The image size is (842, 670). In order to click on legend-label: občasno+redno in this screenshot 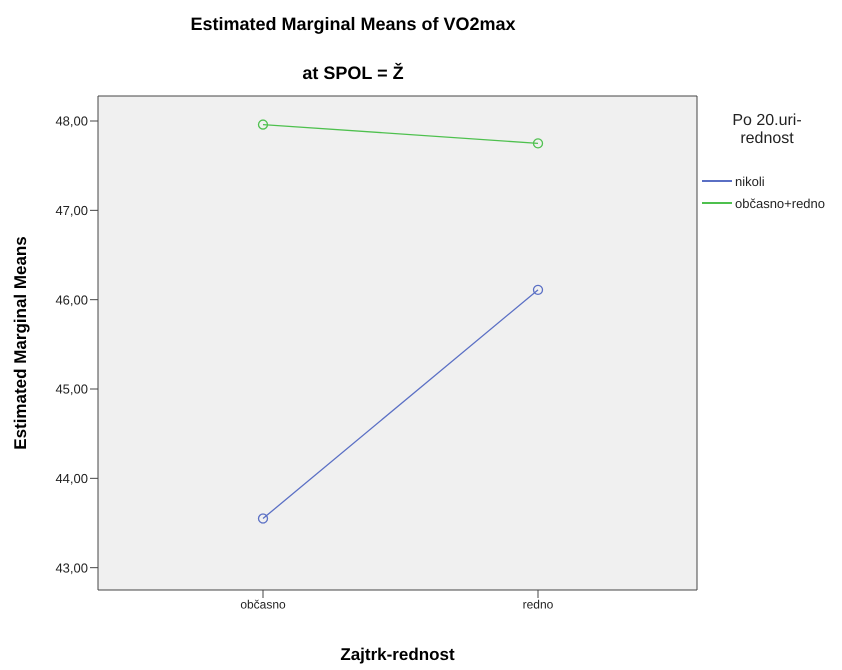, I will do `click(780, 203)`.